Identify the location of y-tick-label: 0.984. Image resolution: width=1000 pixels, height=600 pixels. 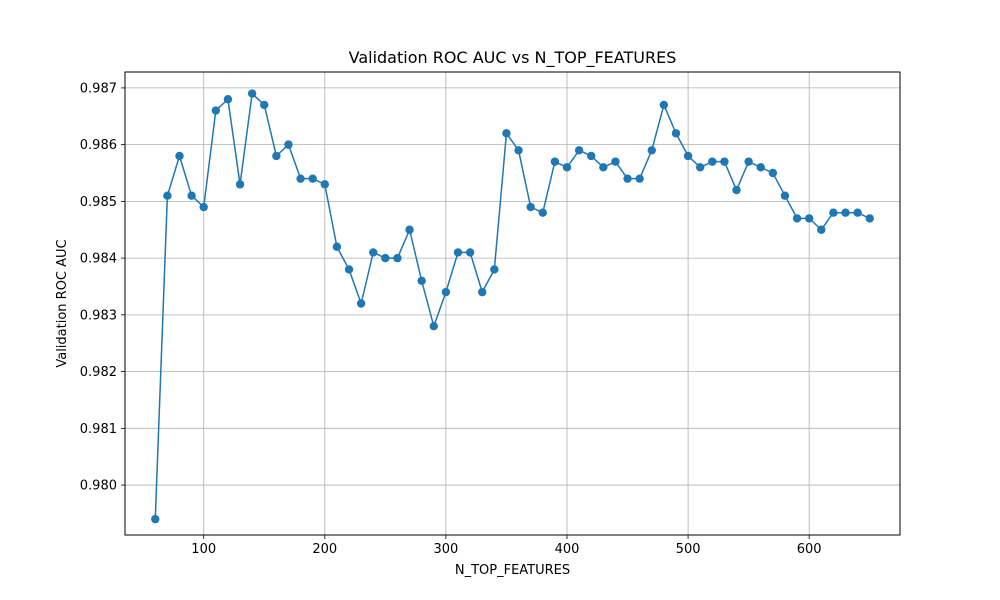
(98, 259).